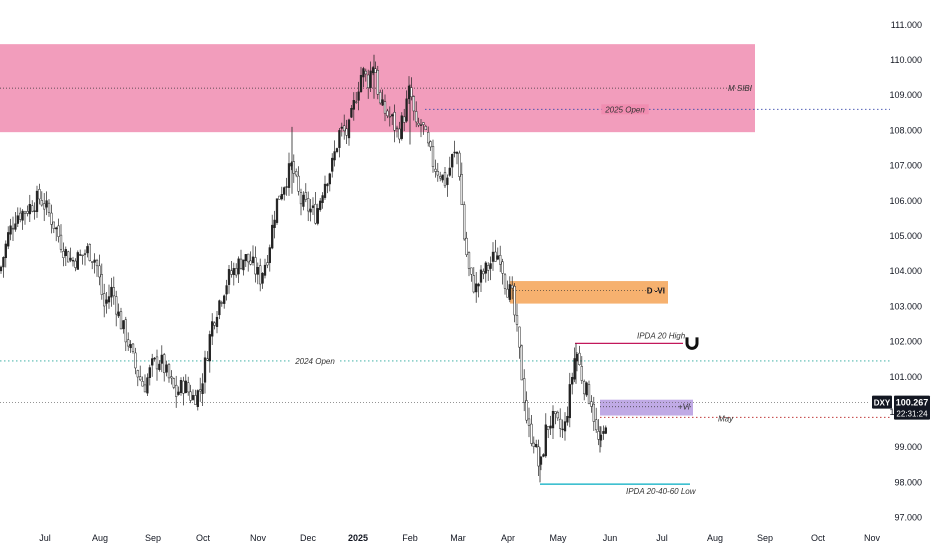 The width and height of the screenshot is (932, 555). Describe the element at coordinates (684, 407) in the screenshot. I see `zone-label-2: +VI` at that location.